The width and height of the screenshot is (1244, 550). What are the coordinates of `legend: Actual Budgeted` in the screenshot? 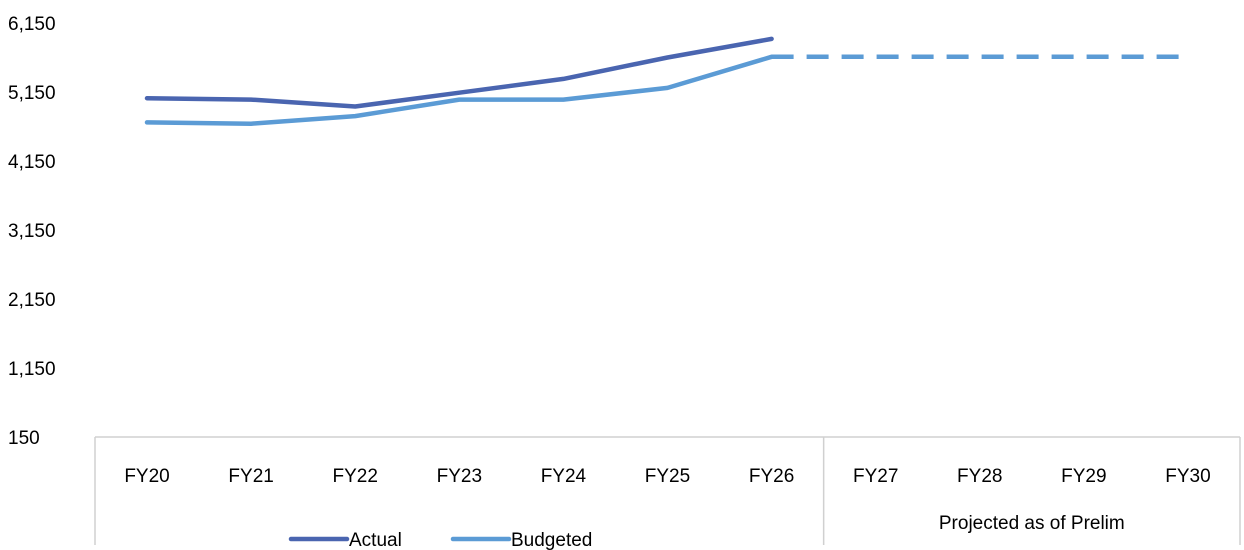 It's located at (441, 540).